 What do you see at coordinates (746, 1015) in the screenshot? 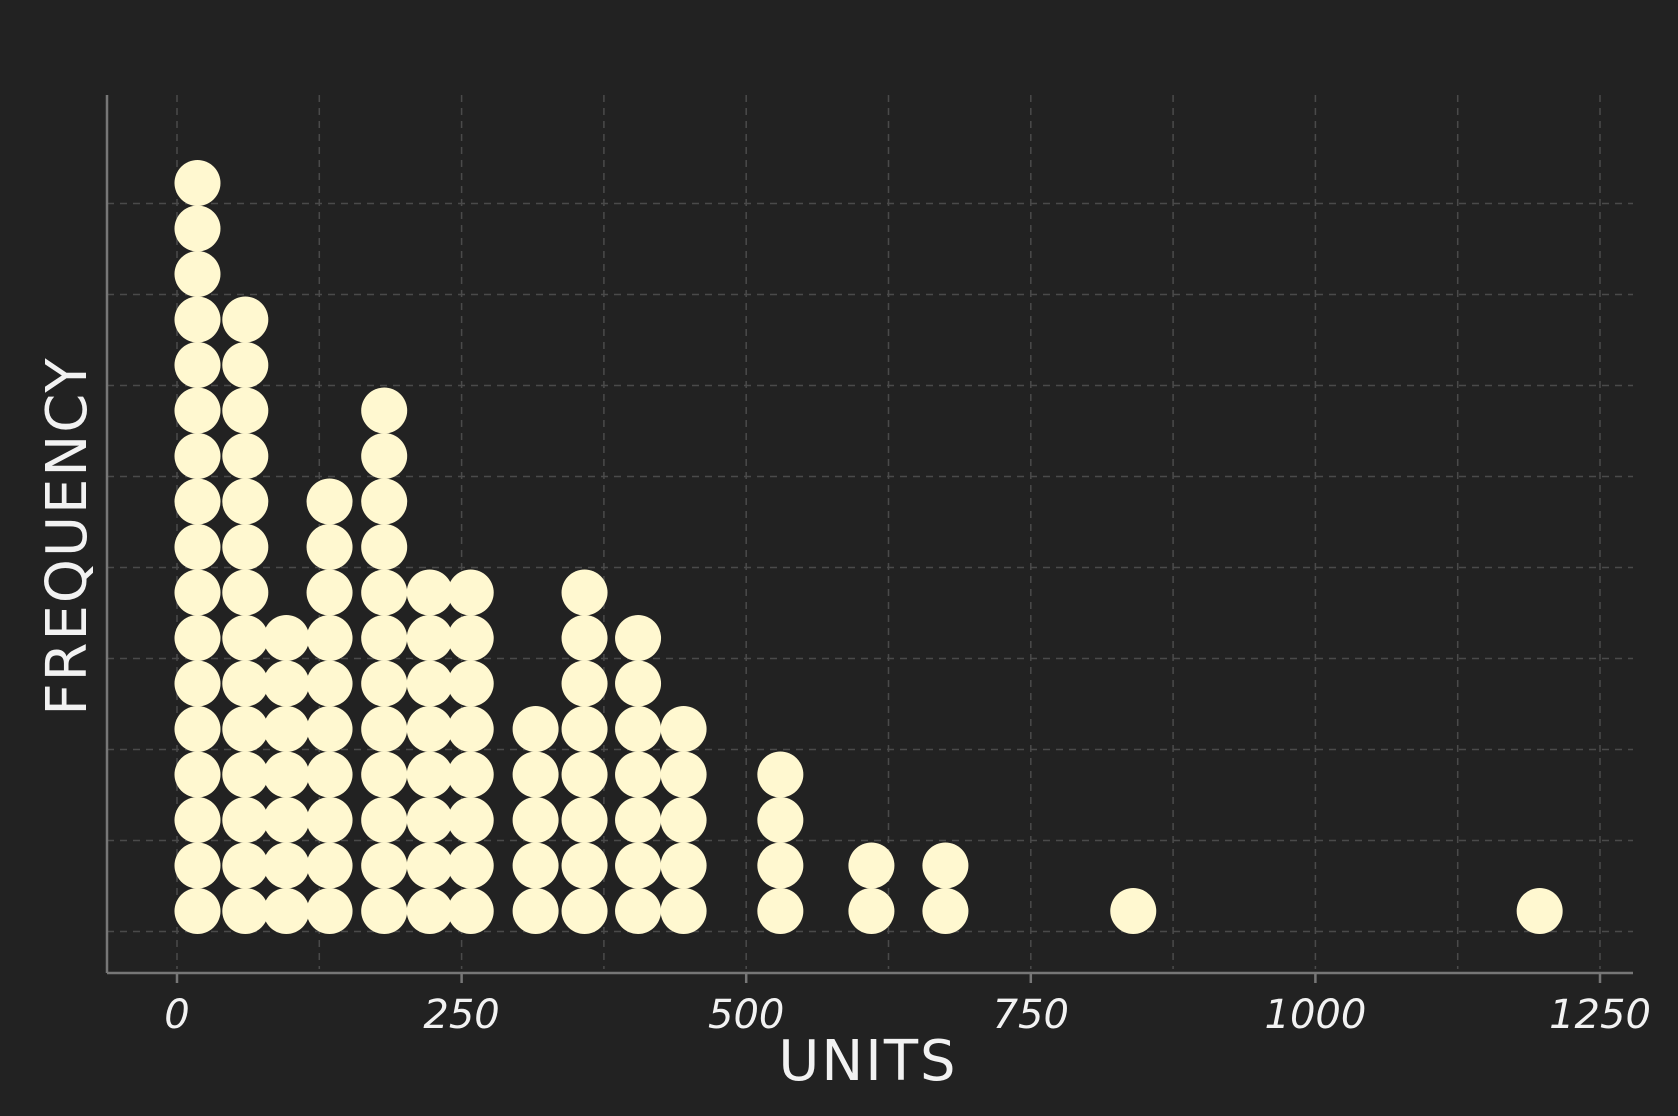
I see `x-tick-label: 500` at bounding box center [746, 1015].